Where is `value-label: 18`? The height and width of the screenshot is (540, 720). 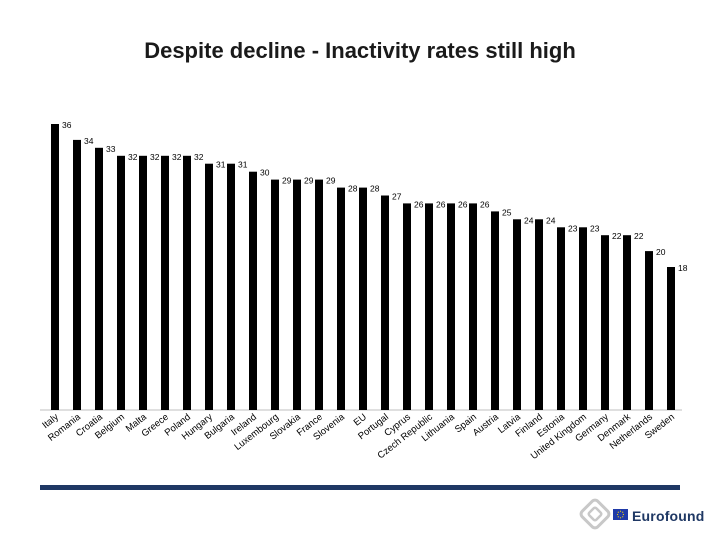 value-label: 18 is located at coordinates (683, 268).